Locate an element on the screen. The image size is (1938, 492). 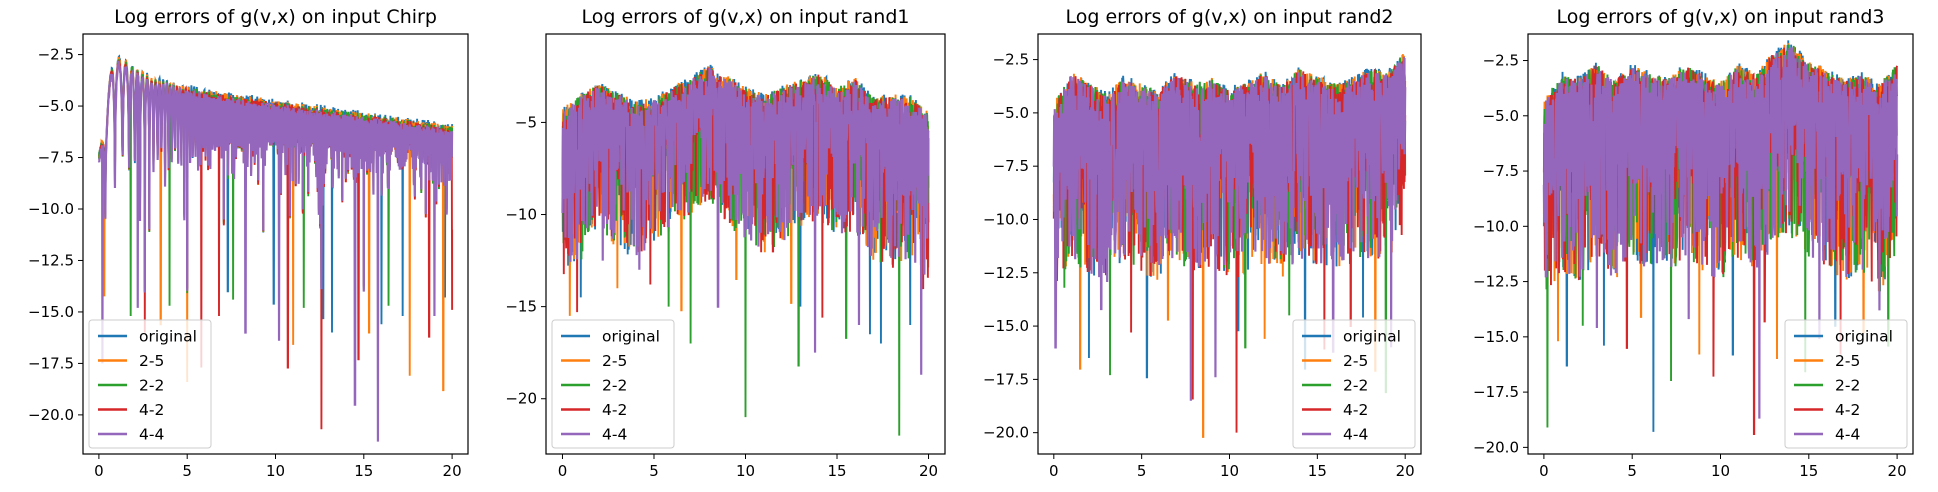
y-tick-label: −20 is located at coordinates (521, 399).